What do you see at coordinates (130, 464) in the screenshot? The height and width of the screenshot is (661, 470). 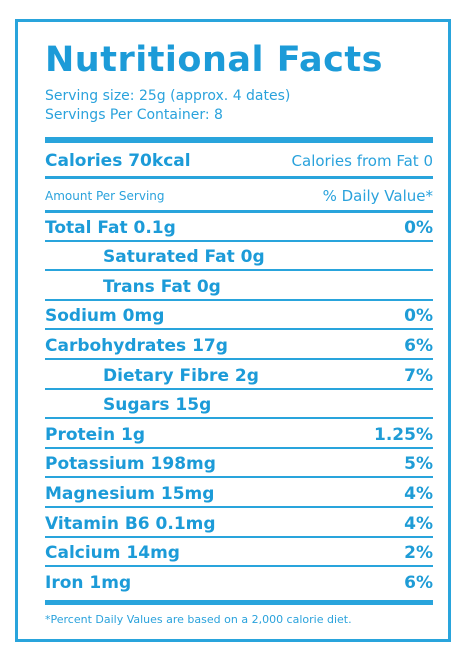 I see `nutrient-label: Potassium 198mg` at bounding box center [130, 464].